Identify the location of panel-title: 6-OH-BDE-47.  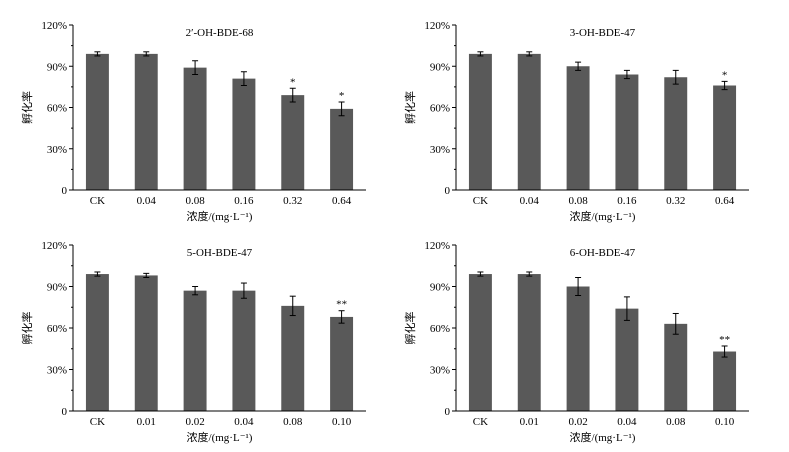
(603, 253).